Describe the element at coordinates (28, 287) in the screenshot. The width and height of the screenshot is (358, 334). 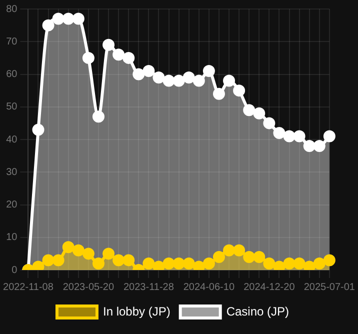
I see `x-tick-label: 2022-11-08` at that location.